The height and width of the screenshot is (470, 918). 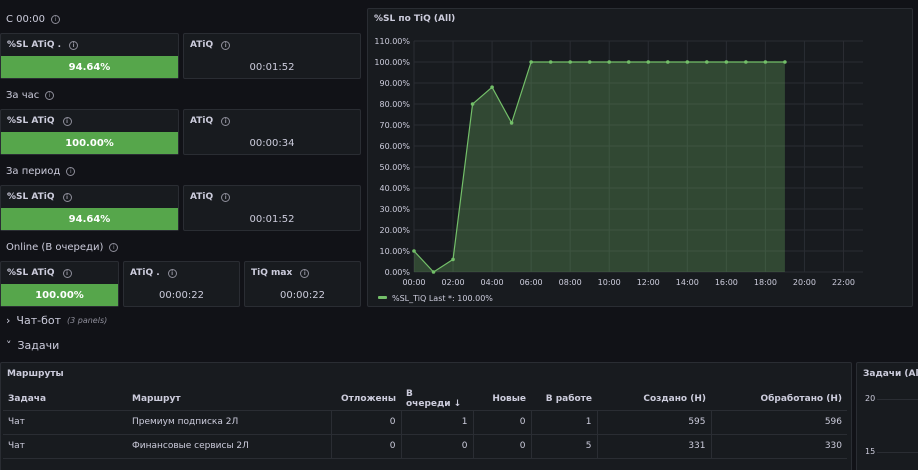 What do you see at coordinates (726, 282) in the screenshot?
I see `x-tick-label: 16:00` at bounding box center [726, 282].